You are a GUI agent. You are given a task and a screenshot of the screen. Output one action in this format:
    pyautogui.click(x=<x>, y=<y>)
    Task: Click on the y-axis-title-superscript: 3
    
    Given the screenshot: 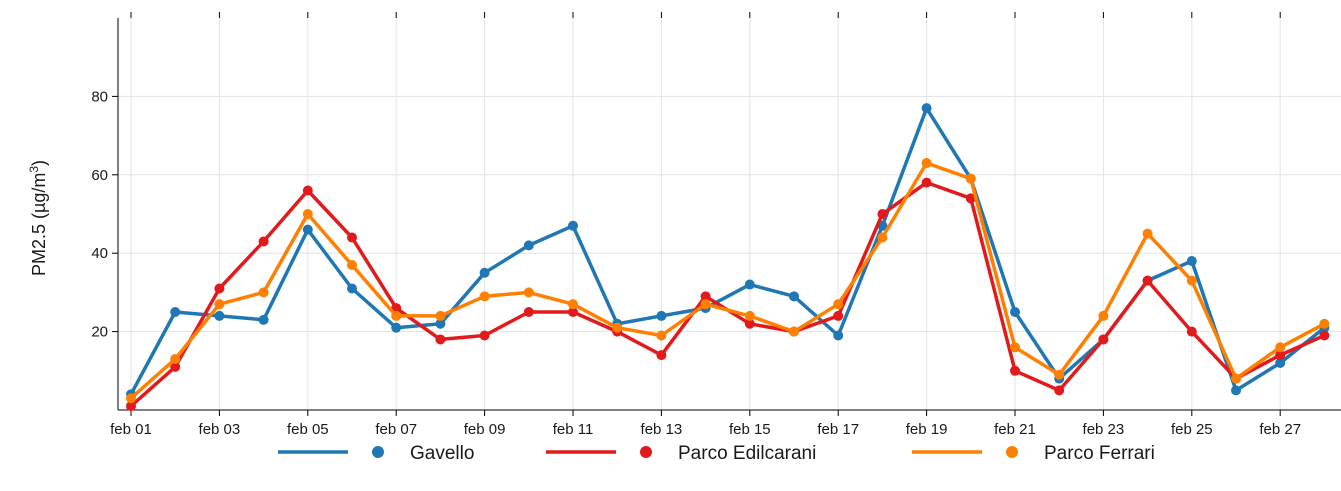 What is the action you would take?
    pyautogui.click(x=34, y=169)
    